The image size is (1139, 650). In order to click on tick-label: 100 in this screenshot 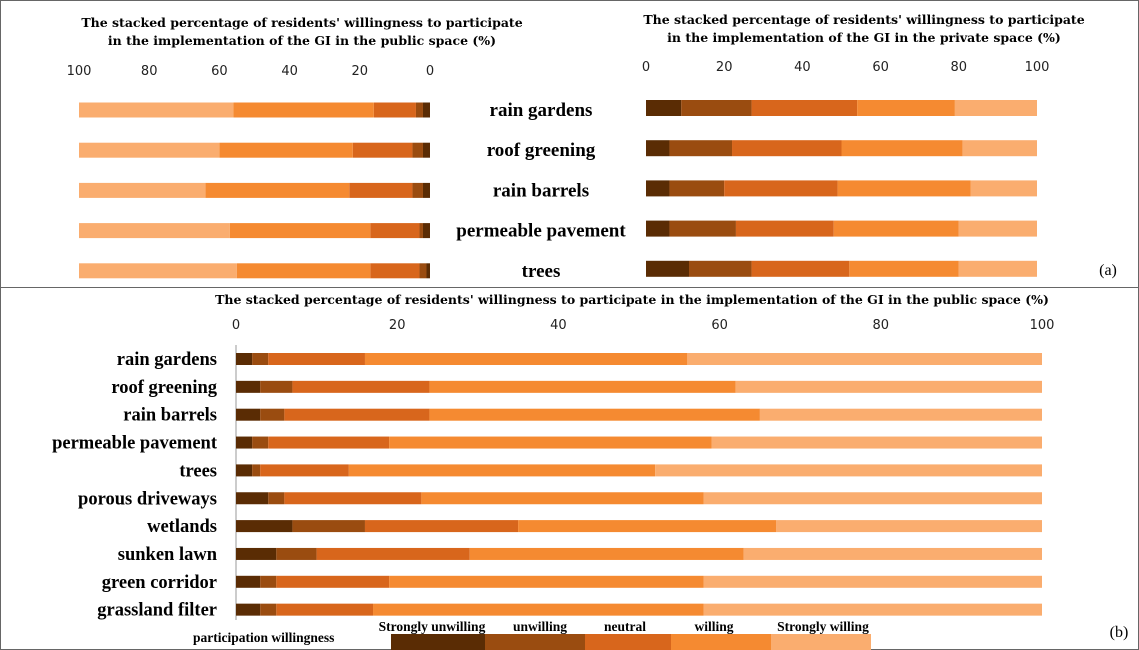, I will do `click(1037, 67)`.